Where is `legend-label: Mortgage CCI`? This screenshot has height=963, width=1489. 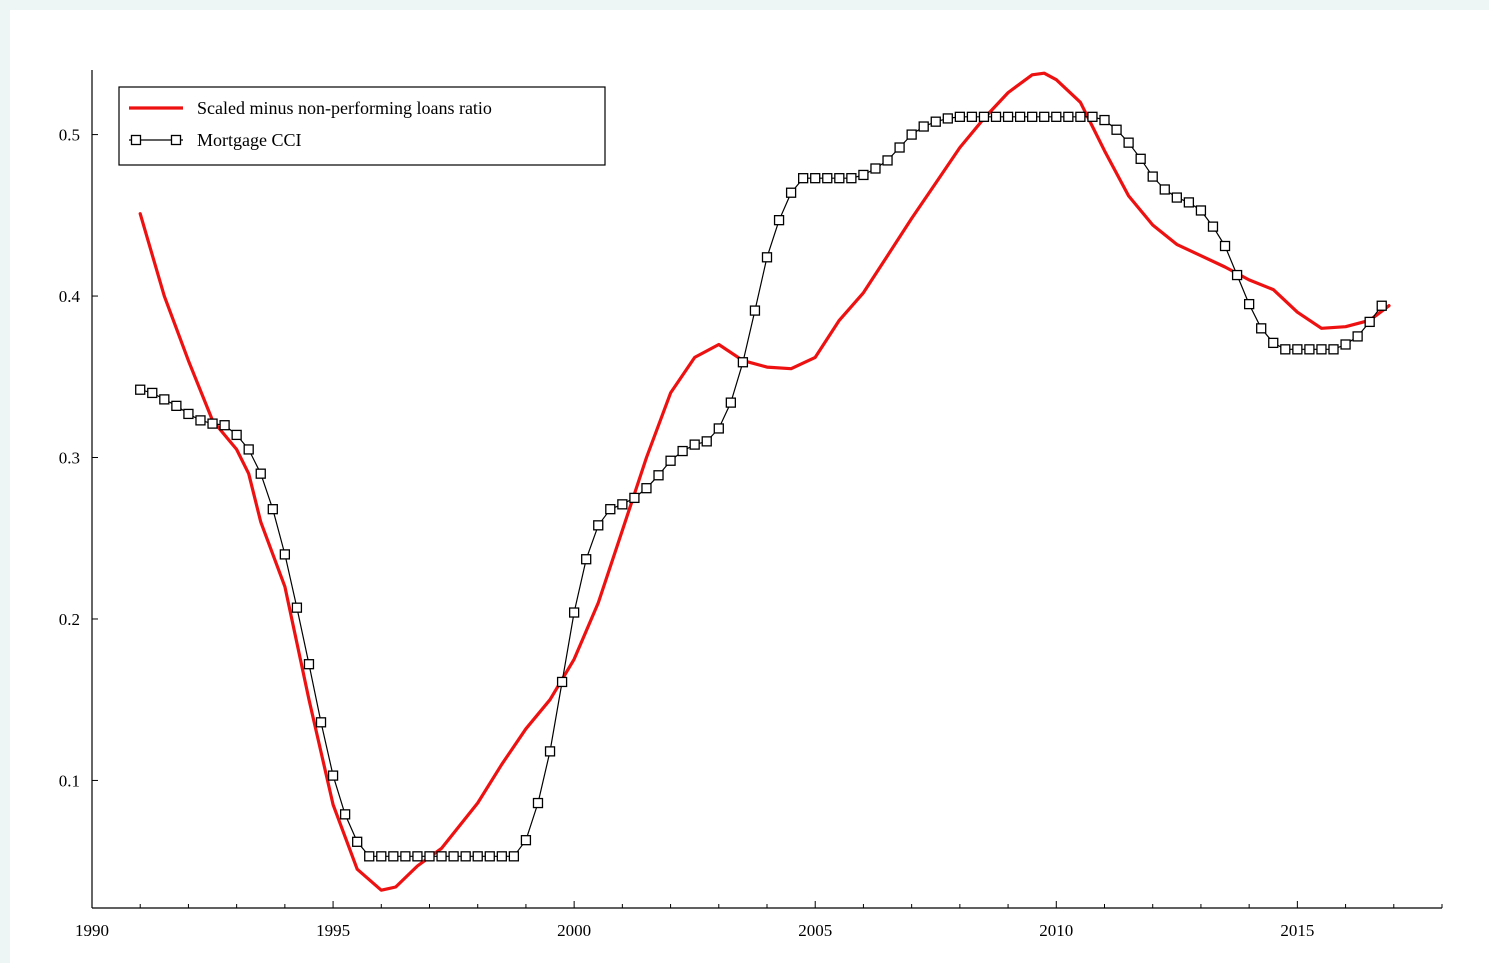 legend-label: Mortgage CCI is located at coordinates (249, 140).